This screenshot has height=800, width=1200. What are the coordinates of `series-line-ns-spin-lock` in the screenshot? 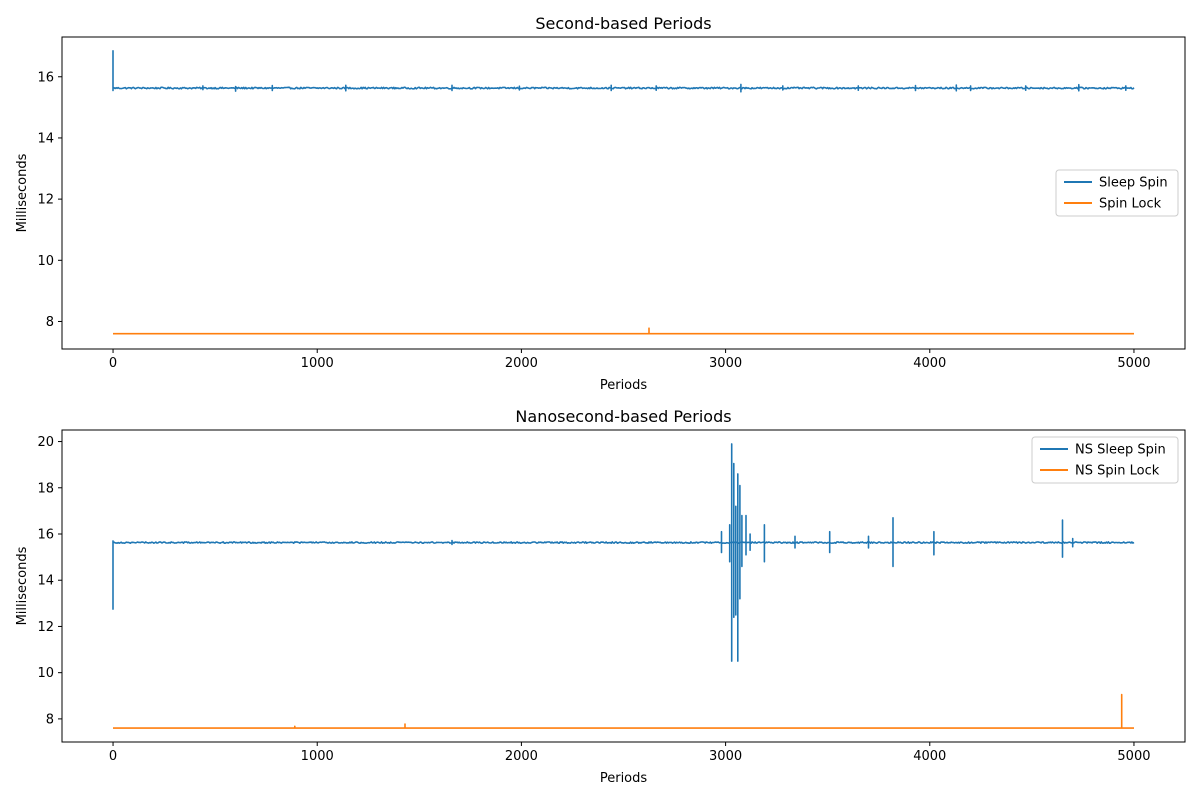 It's located at (623, 711).